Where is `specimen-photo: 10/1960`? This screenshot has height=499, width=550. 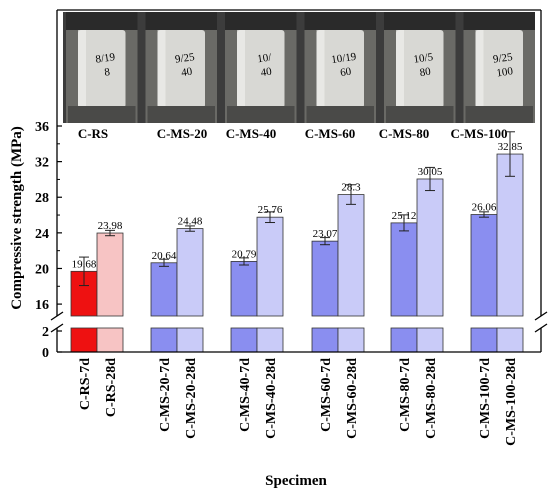 specimen-photo: 10/1960 is located at coordinates (340, 67).